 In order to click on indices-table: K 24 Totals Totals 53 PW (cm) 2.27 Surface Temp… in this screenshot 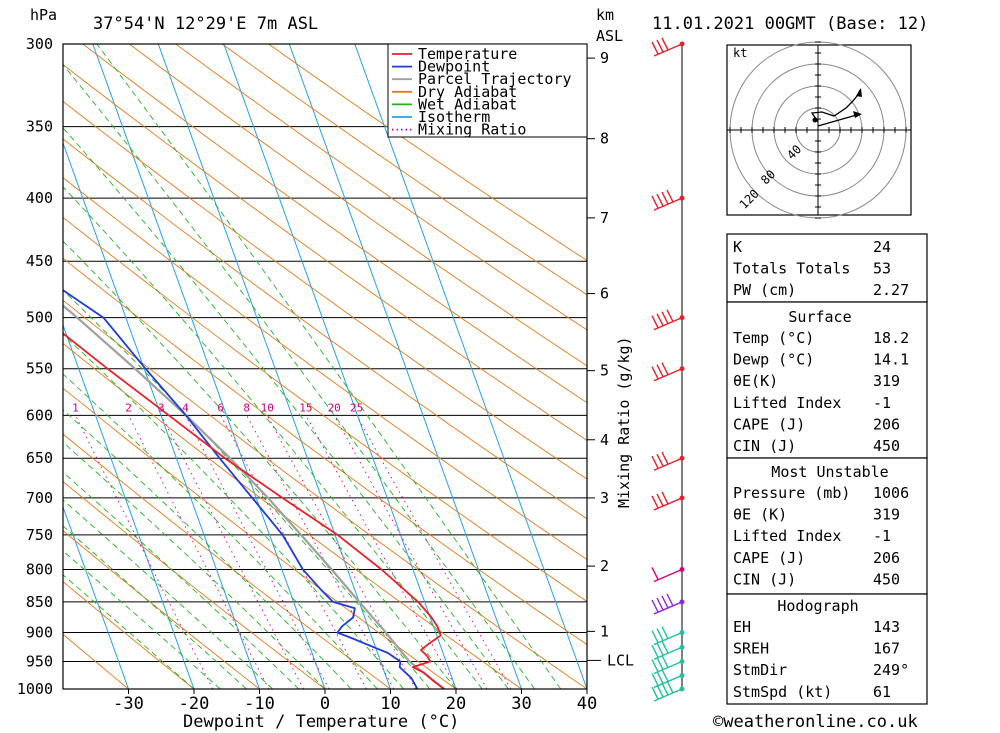, I will do `click(827, 469)`.